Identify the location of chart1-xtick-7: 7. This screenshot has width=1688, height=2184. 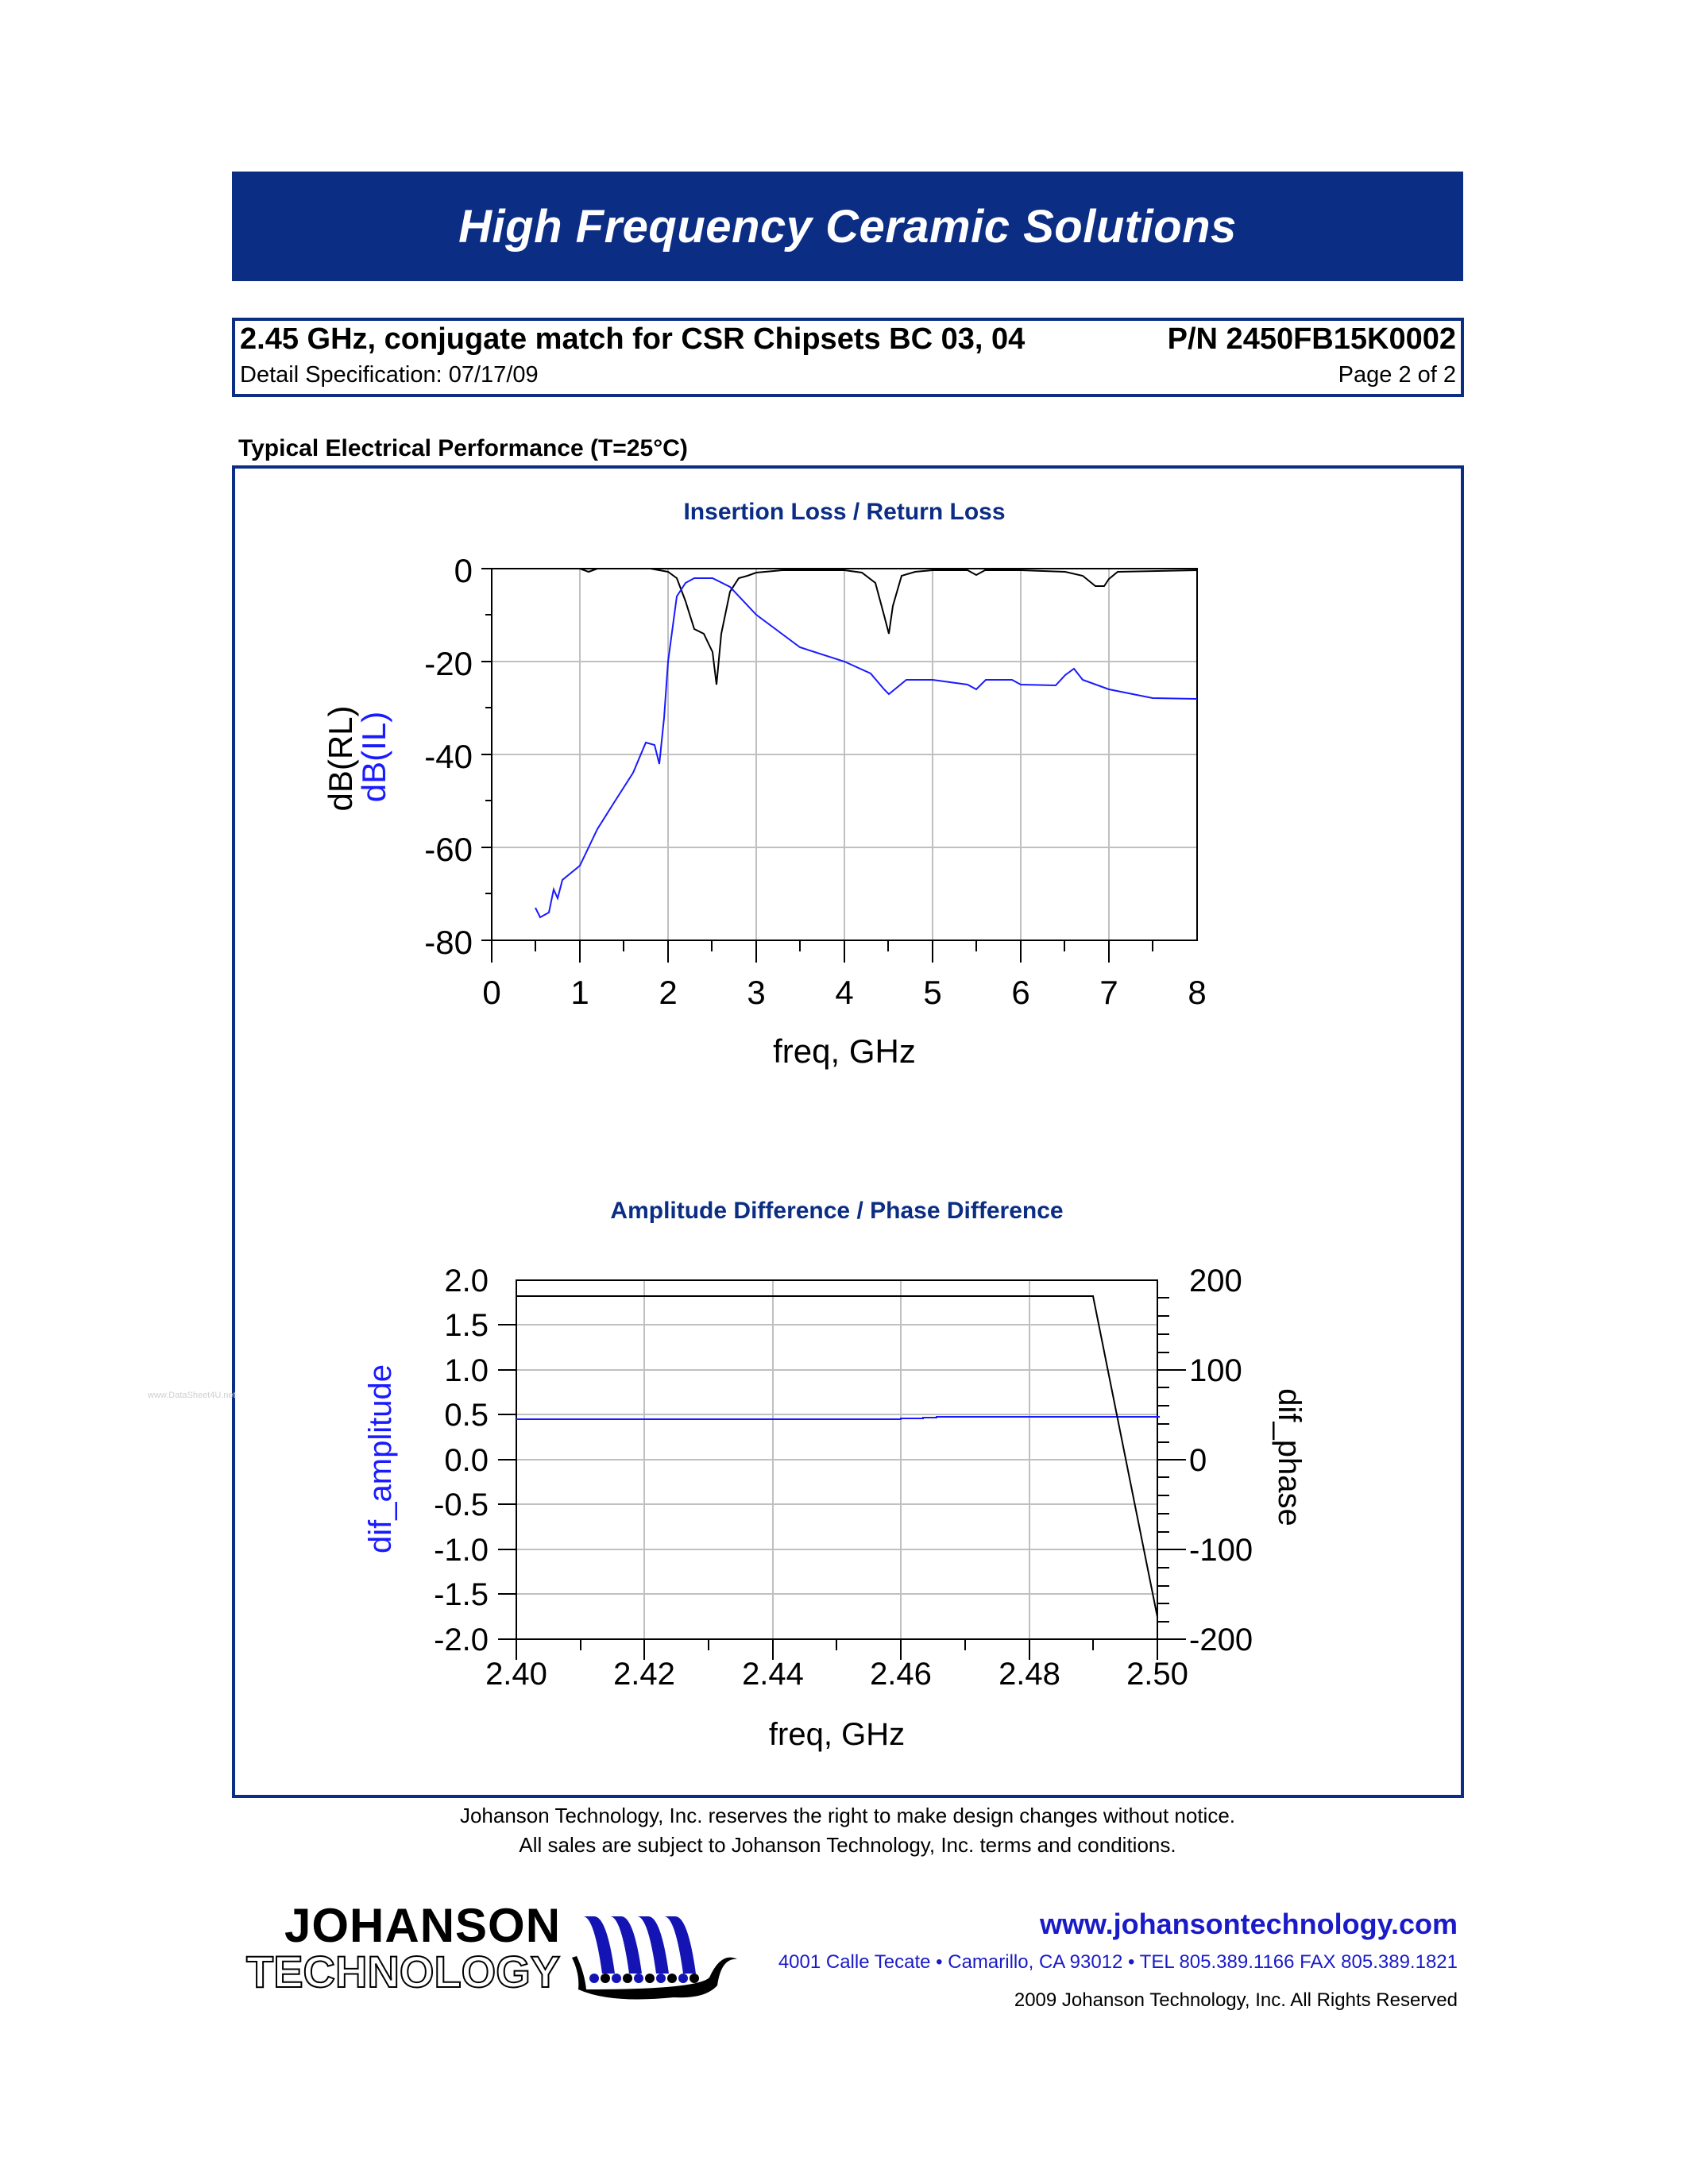
(1108, 993).